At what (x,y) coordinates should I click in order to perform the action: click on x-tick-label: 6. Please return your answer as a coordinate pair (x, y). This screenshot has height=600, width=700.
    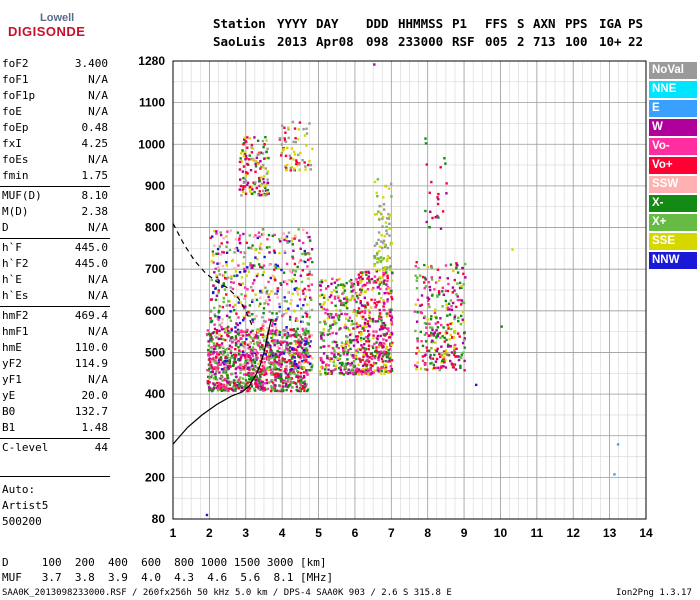
    Looking at the image, I should click on (355, 533).